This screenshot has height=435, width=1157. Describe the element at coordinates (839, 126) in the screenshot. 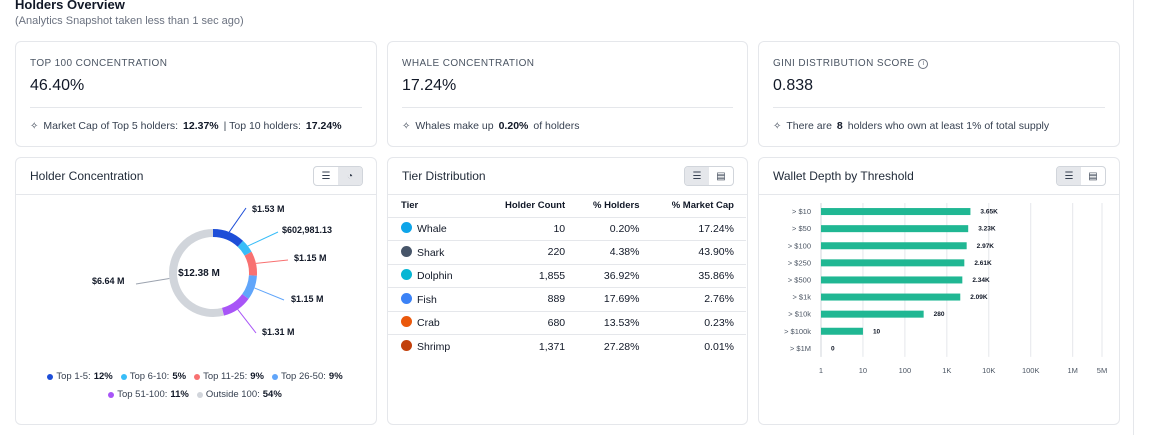

I see `large-holder-count: 8` at that location.